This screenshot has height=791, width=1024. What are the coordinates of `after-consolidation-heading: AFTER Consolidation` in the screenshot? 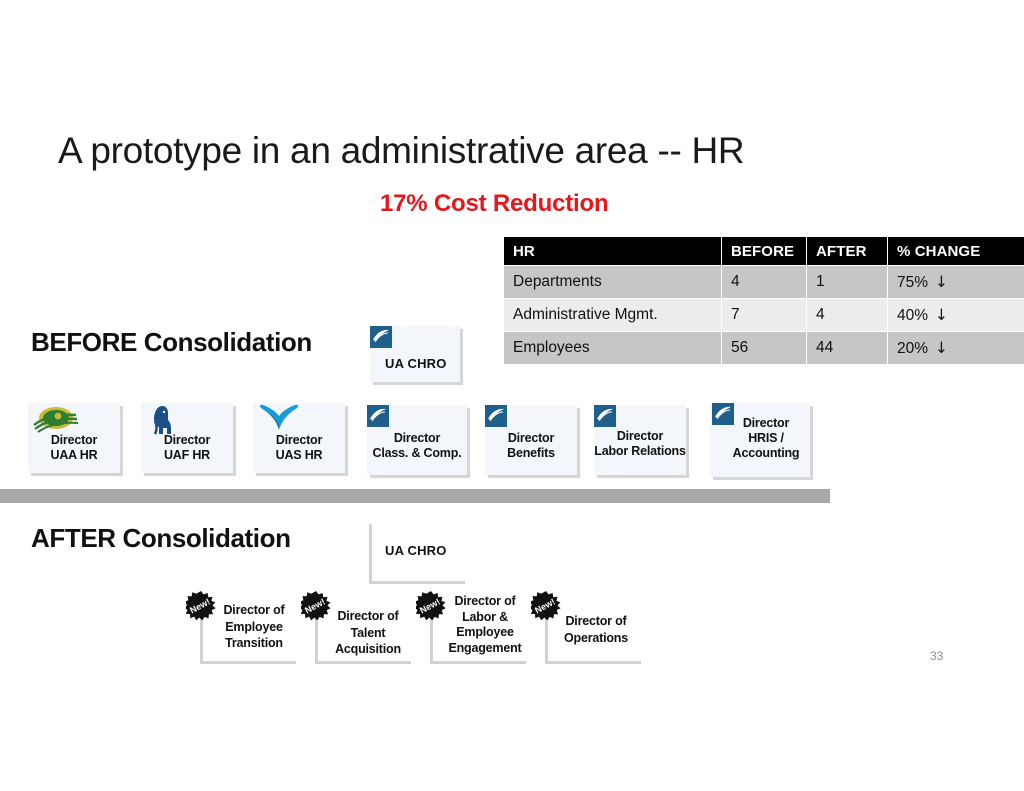 It's located at (161, 538).